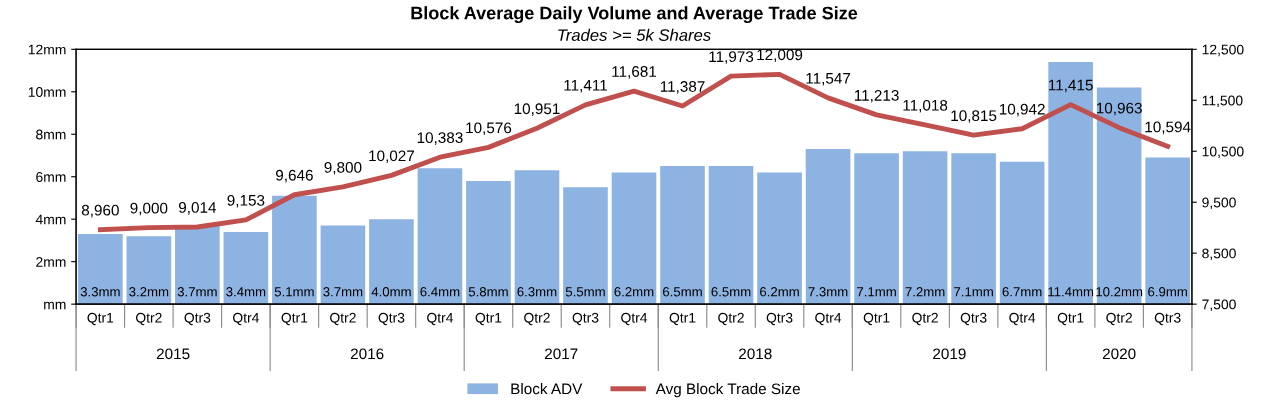  What do you see at coordinates (537, 292) in the screenshot?
I see `data-label: 6.3mm` at bounding box center [537, 292].